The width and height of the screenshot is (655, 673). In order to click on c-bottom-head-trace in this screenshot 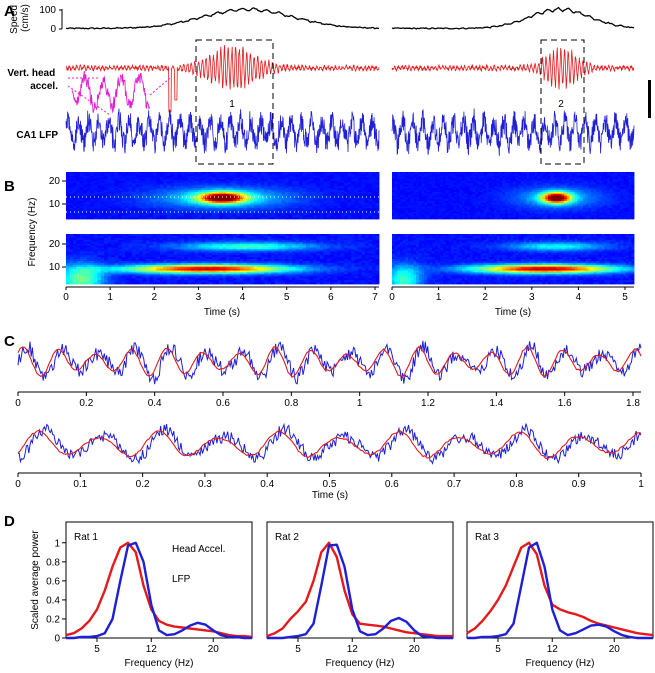, I will do `click(329, 444)`.